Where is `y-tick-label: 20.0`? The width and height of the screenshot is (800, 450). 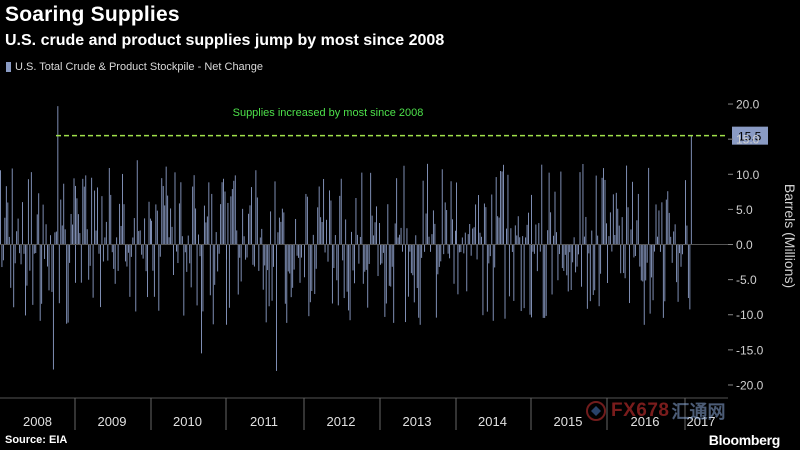 y-tick-label: 20.0 is located at coordinates (748, 105).